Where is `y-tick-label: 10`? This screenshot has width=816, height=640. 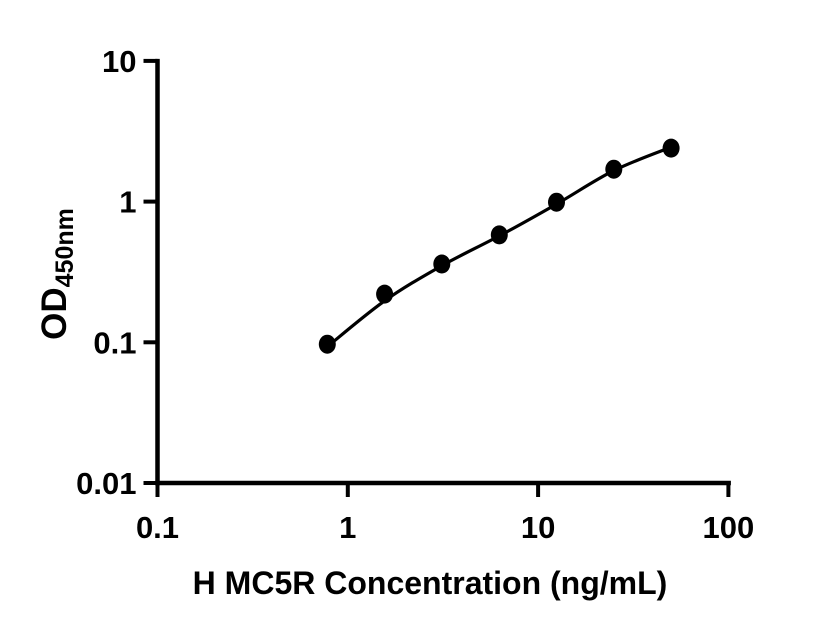
y-tick-label: 10 is located at coordinates (119, 61).